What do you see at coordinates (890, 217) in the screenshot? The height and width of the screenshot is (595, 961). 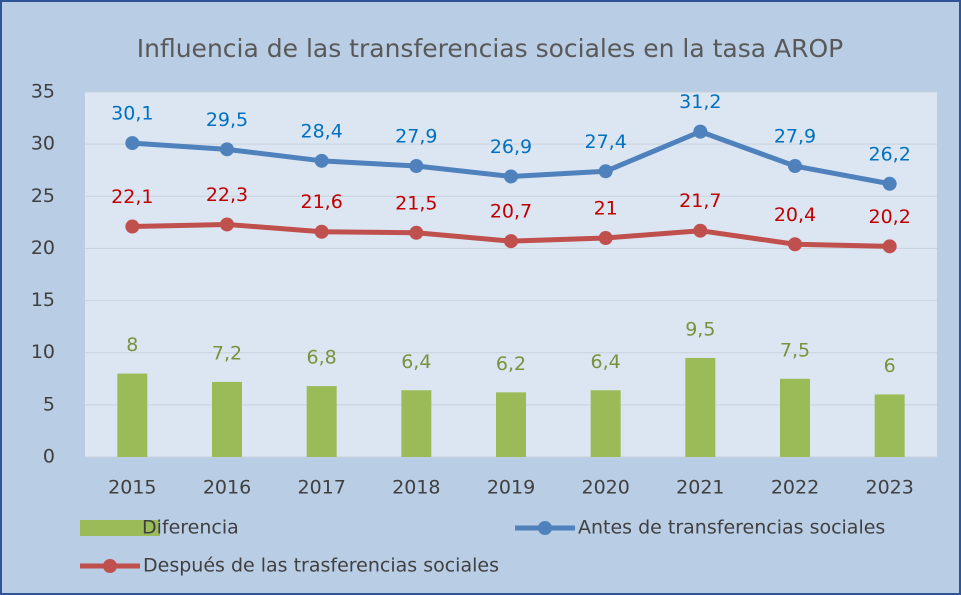 I see `data-label: 20,2` at bounding box center [890, 217].